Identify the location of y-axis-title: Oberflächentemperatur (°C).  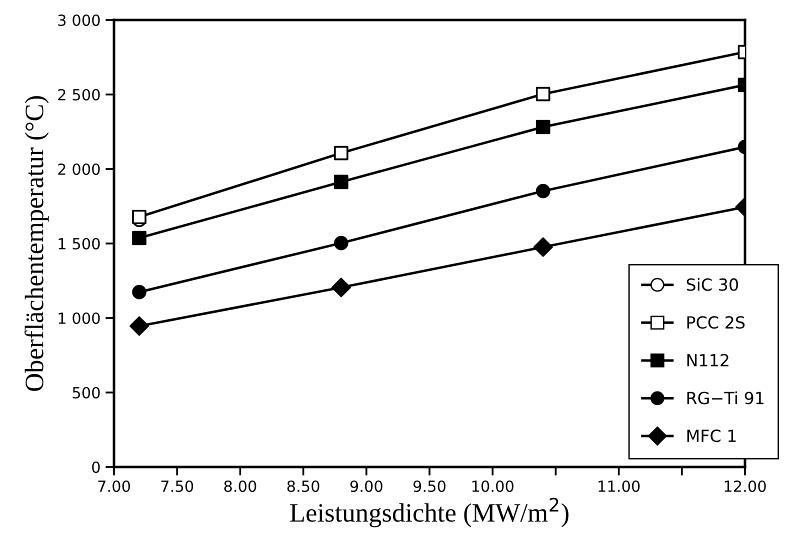
(36, 243).